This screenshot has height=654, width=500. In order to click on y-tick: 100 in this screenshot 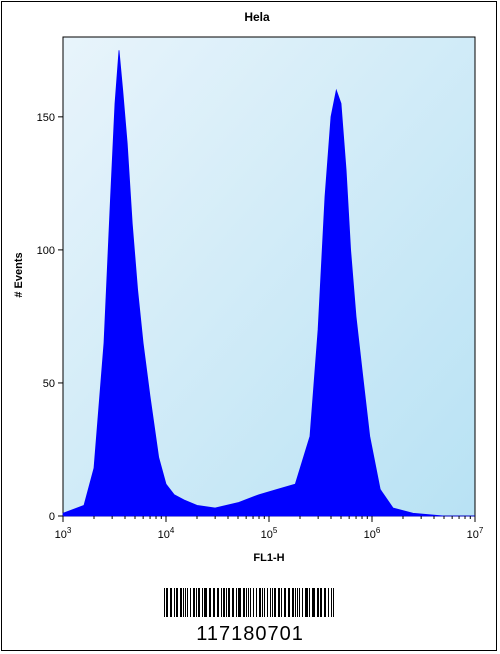, I will do `click(50, 251)`.